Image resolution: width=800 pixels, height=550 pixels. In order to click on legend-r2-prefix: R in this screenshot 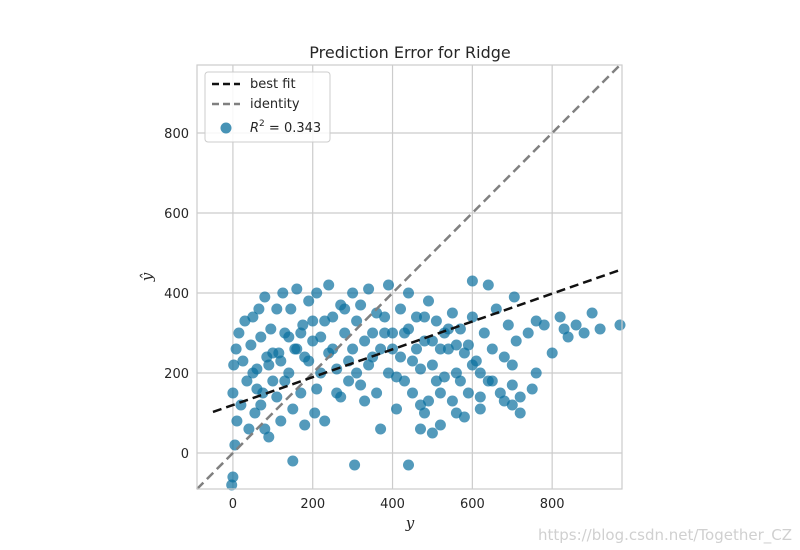, I will do `click(254, 128)`.